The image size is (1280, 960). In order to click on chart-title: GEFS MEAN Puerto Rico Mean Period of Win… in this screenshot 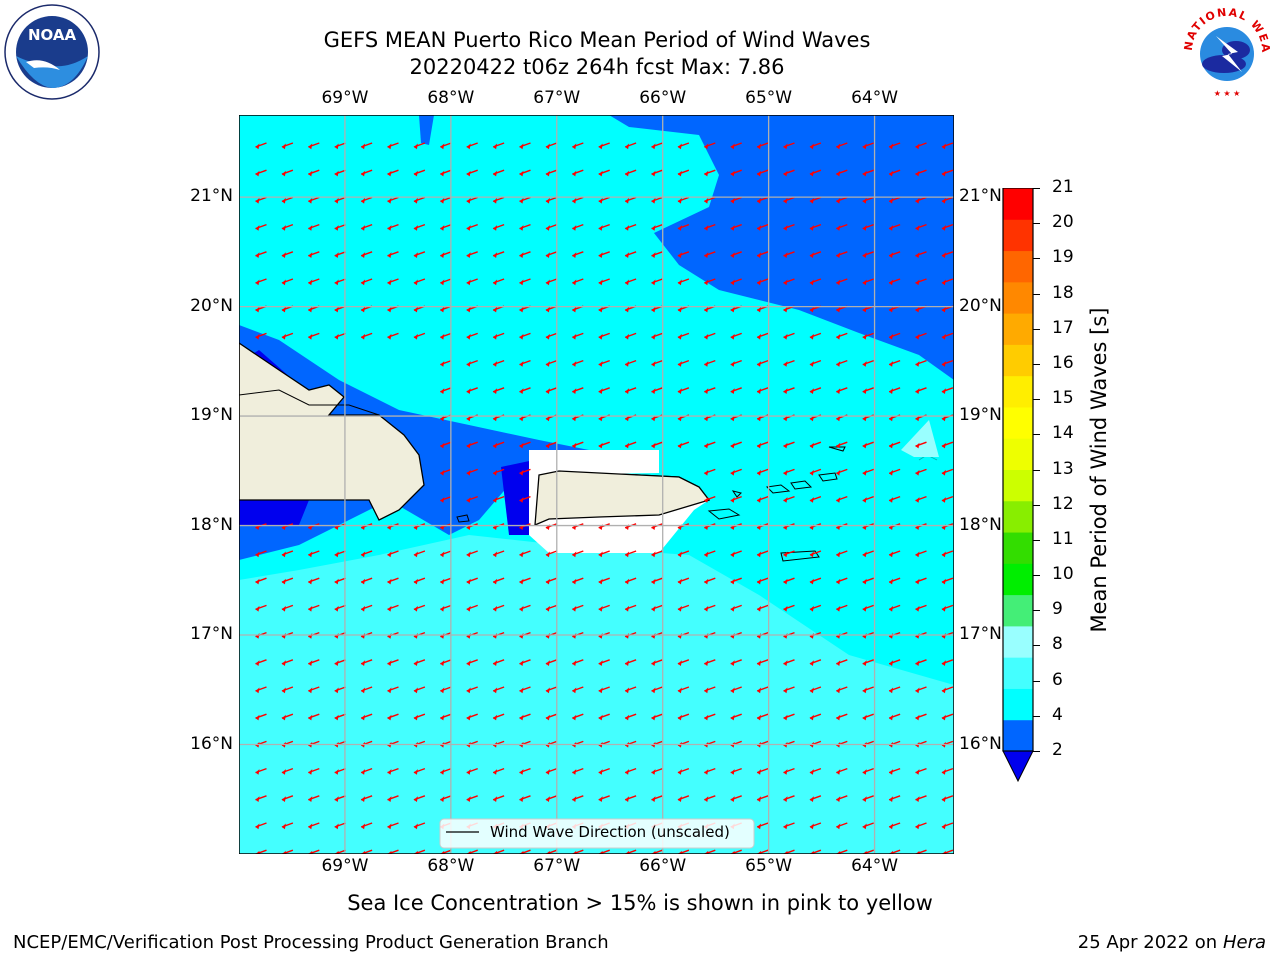, I will do `click(597, 40)`.